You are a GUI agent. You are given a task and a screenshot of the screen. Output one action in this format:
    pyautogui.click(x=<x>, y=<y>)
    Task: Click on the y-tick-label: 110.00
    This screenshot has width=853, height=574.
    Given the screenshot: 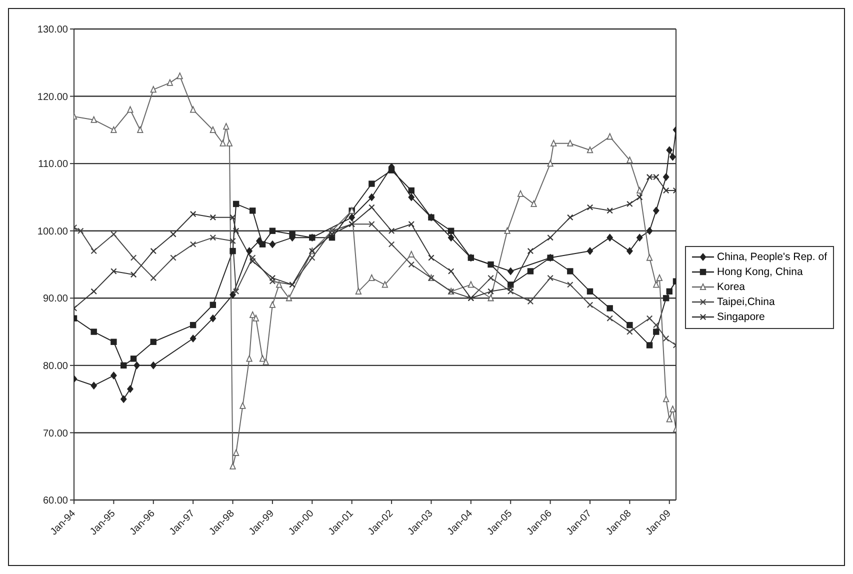 What is the action you would take?
    pyautogui.click(x=53, y=164)
    